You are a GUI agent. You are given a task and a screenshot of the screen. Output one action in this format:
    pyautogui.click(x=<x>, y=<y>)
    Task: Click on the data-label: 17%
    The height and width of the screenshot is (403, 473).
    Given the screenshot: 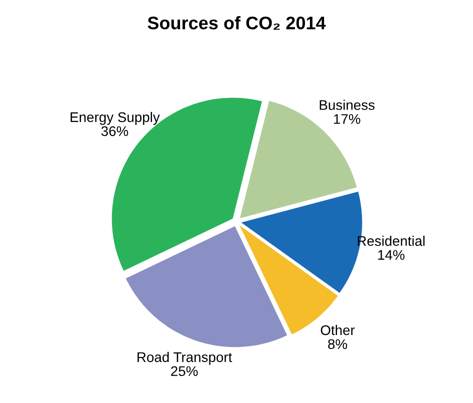 What is the action you would take?
    pyautogui.click(x=347, y=119)
    